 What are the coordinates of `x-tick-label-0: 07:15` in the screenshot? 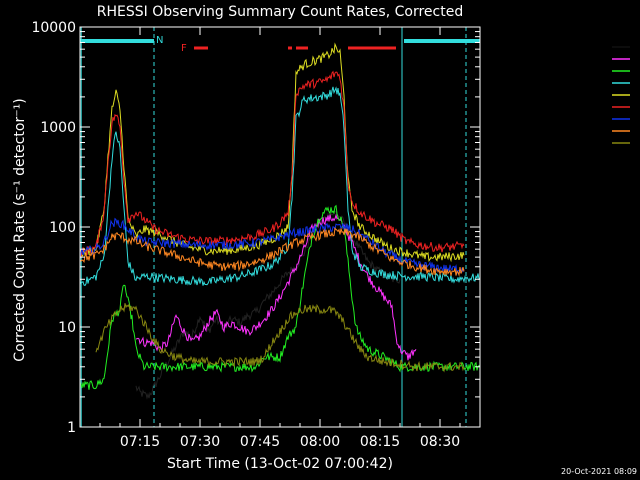 It's located at (140, 442).